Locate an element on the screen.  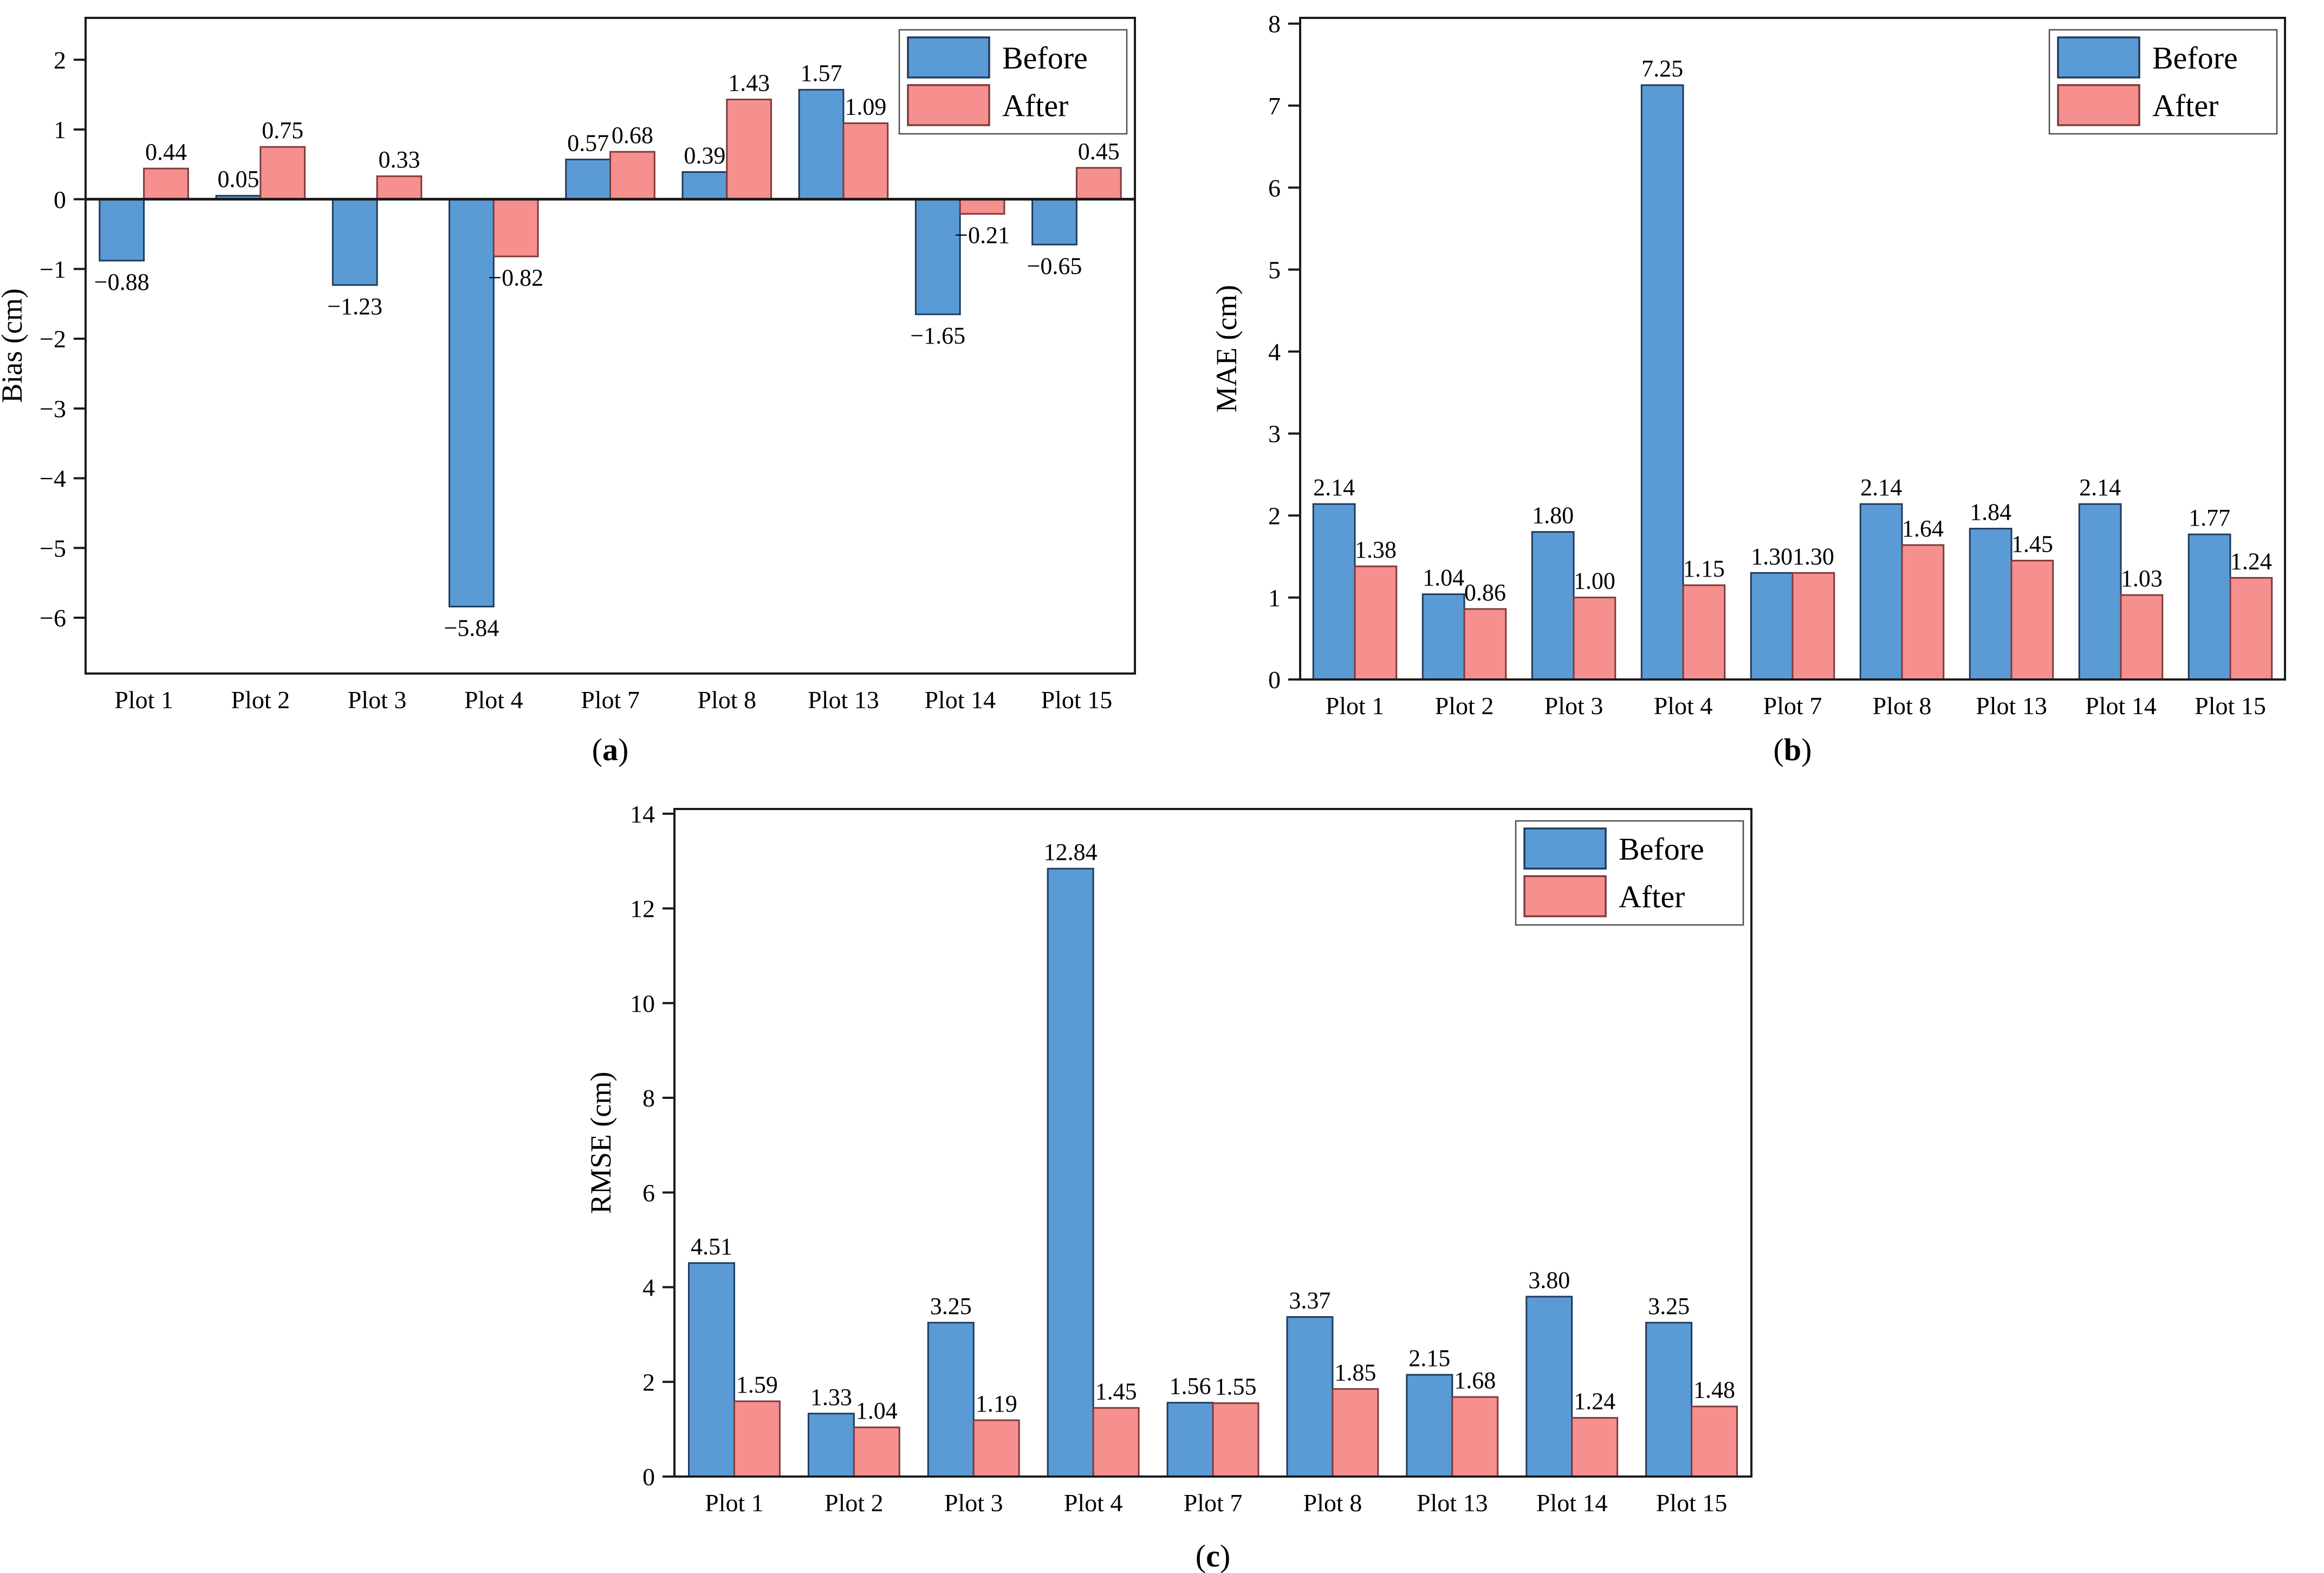
value-label: 1.56 is located at coordinates (1190, 1386).